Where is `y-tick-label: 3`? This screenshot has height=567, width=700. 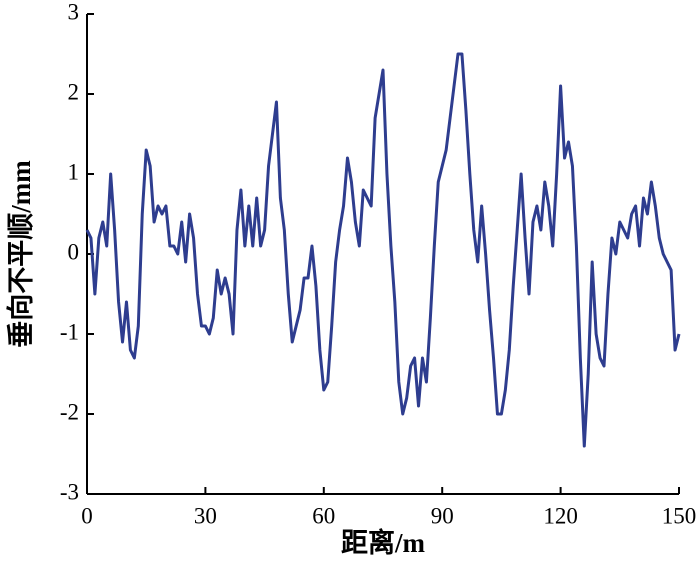 y-tick-label: 3 is located at coordinates (74, 12).